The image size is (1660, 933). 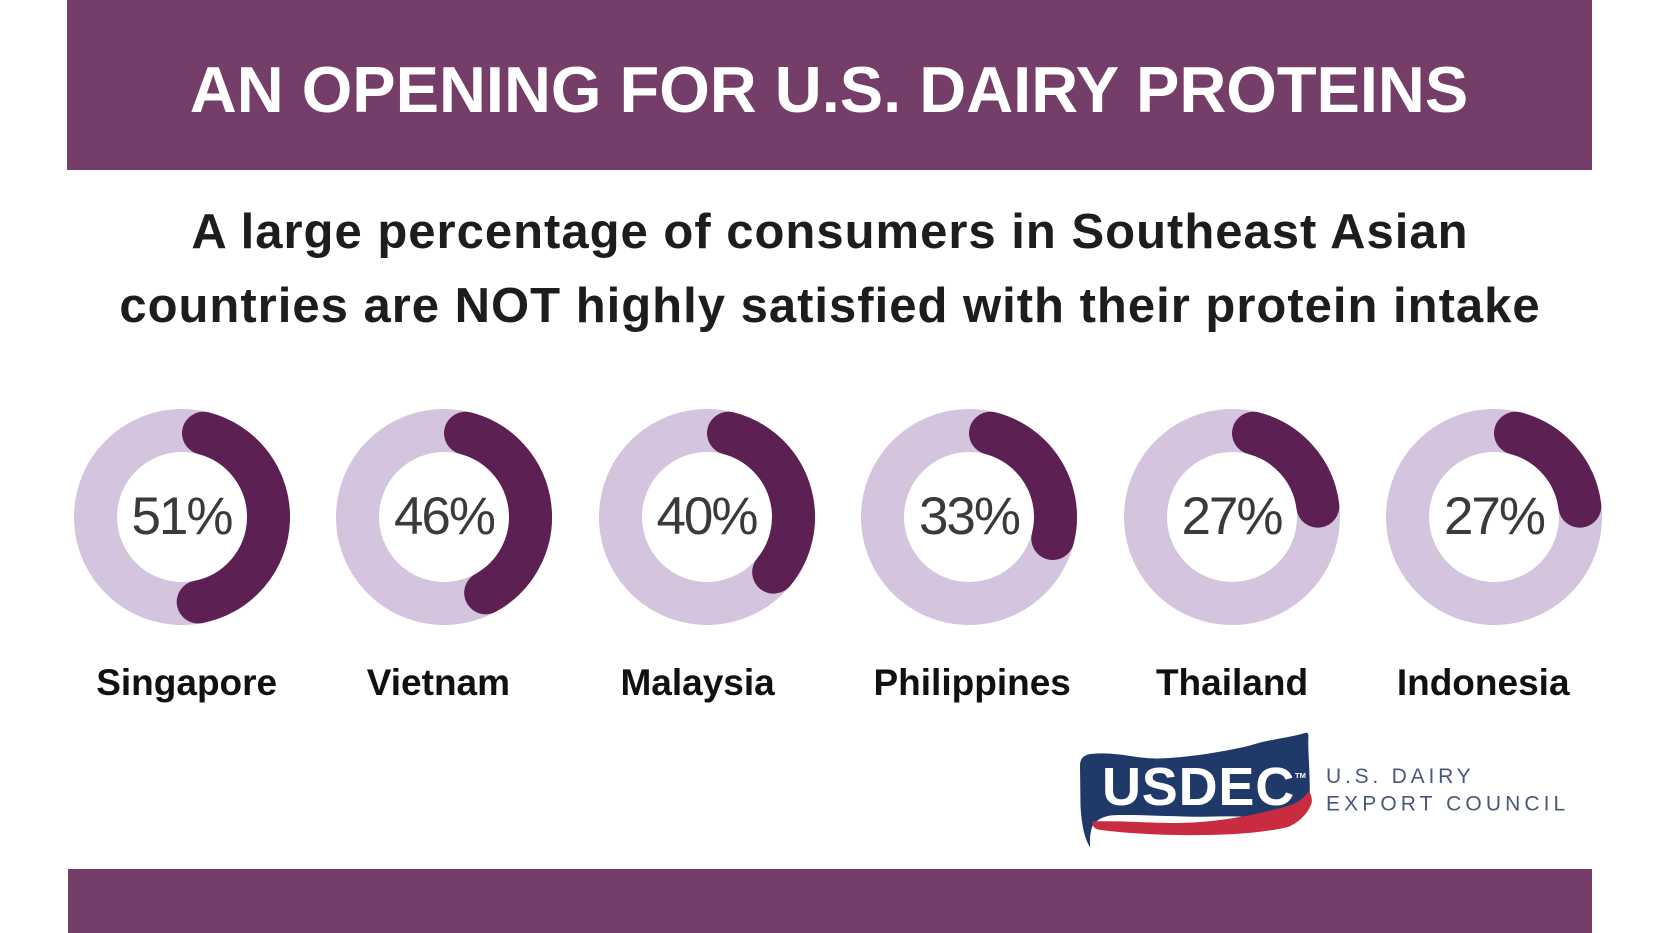 I want to click on svg-text: USDEC, so click(x=1198, y=787).